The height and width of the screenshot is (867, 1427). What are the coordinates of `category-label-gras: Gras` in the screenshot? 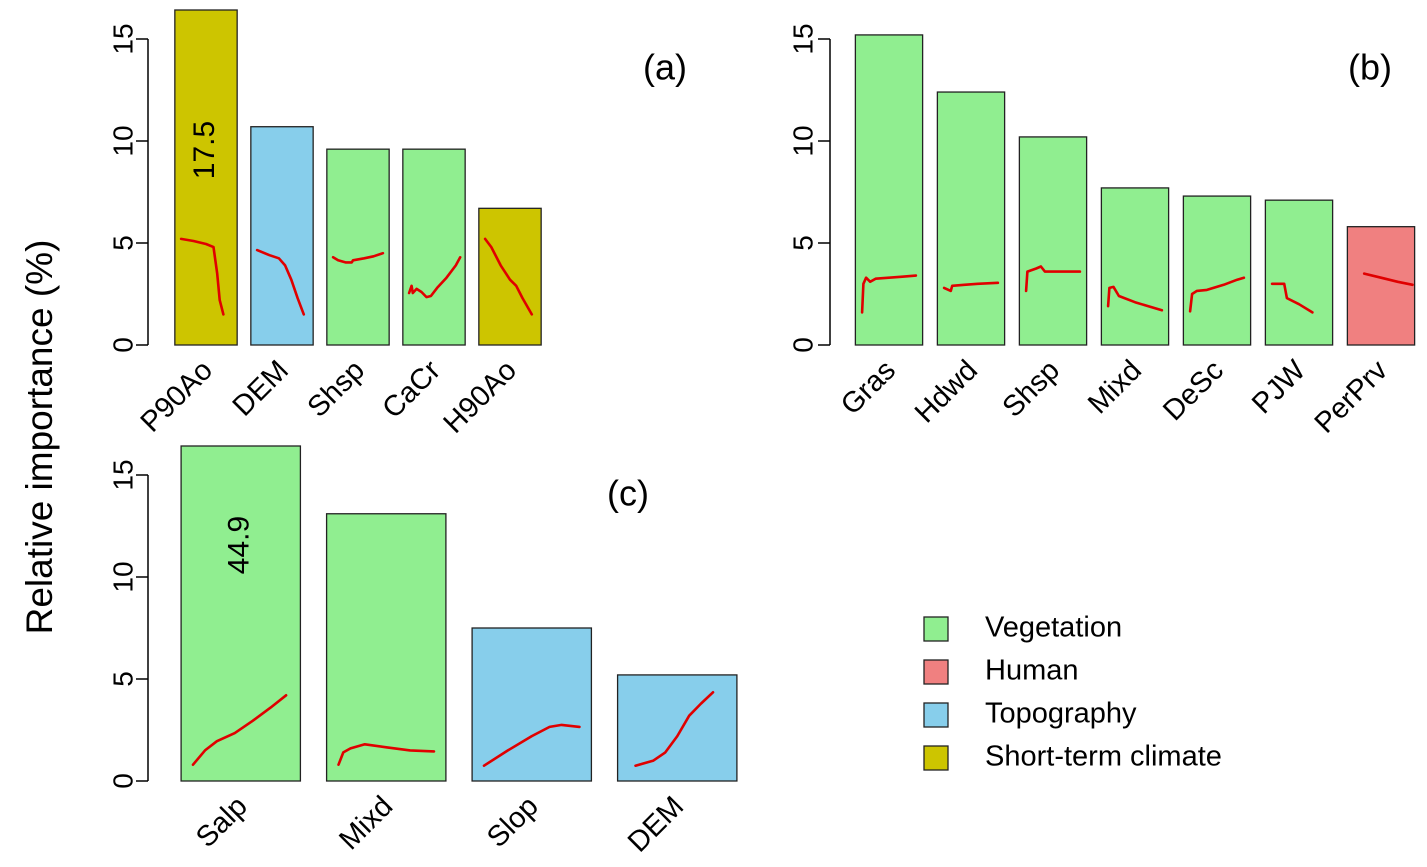 It's located at (868, 387).